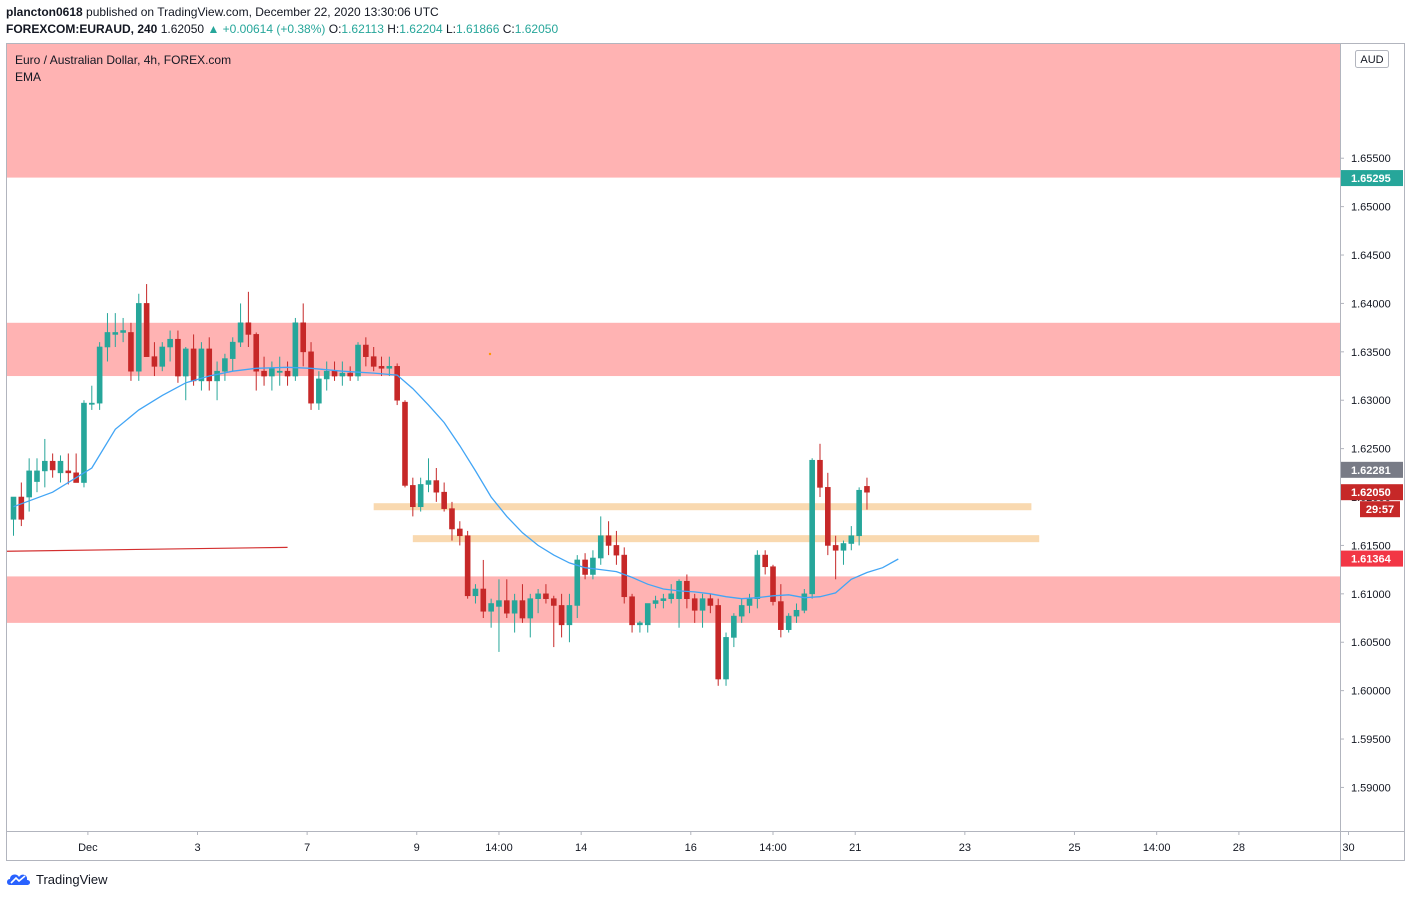 The width and height of the screenshot is (1410, 898). Describe the element at coordinates (28, 77) in the screenshot. I see `indicator-label: EMA` at that location.